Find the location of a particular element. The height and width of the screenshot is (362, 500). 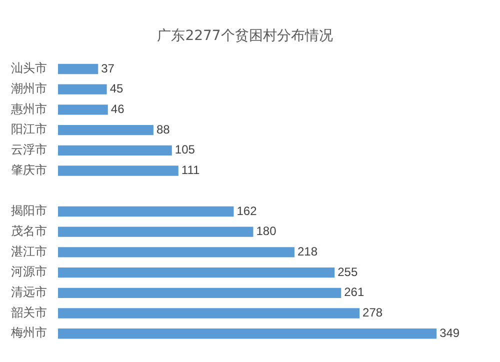

y-tick-label: 湛江市 is located at coordinates (29, 251).